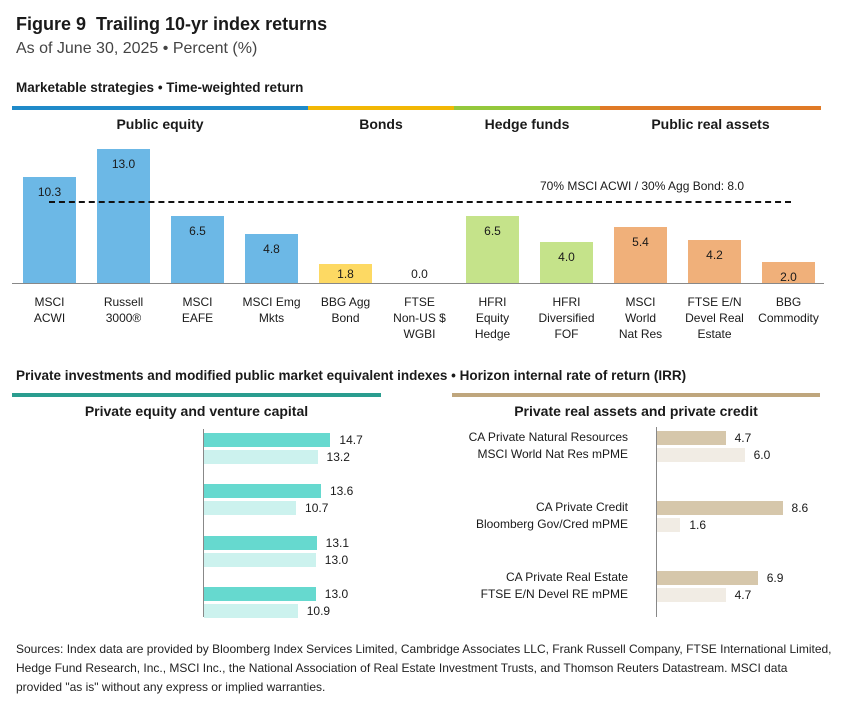  I want to click on figure-title: Figure 9 Trailing 10-yr index returns, so click(171, 24).